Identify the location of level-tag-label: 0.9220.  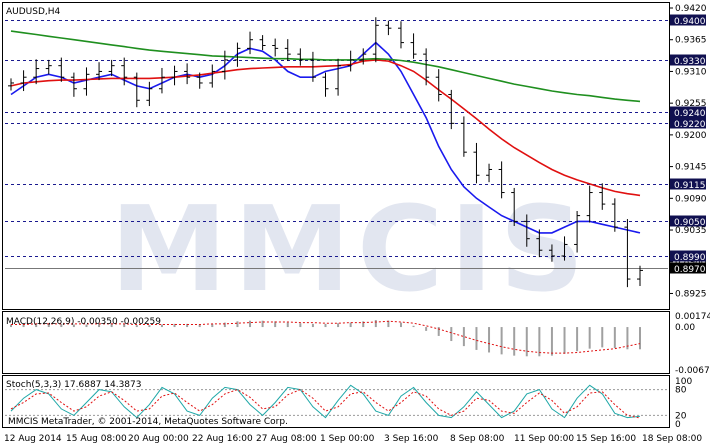
(690, 125).